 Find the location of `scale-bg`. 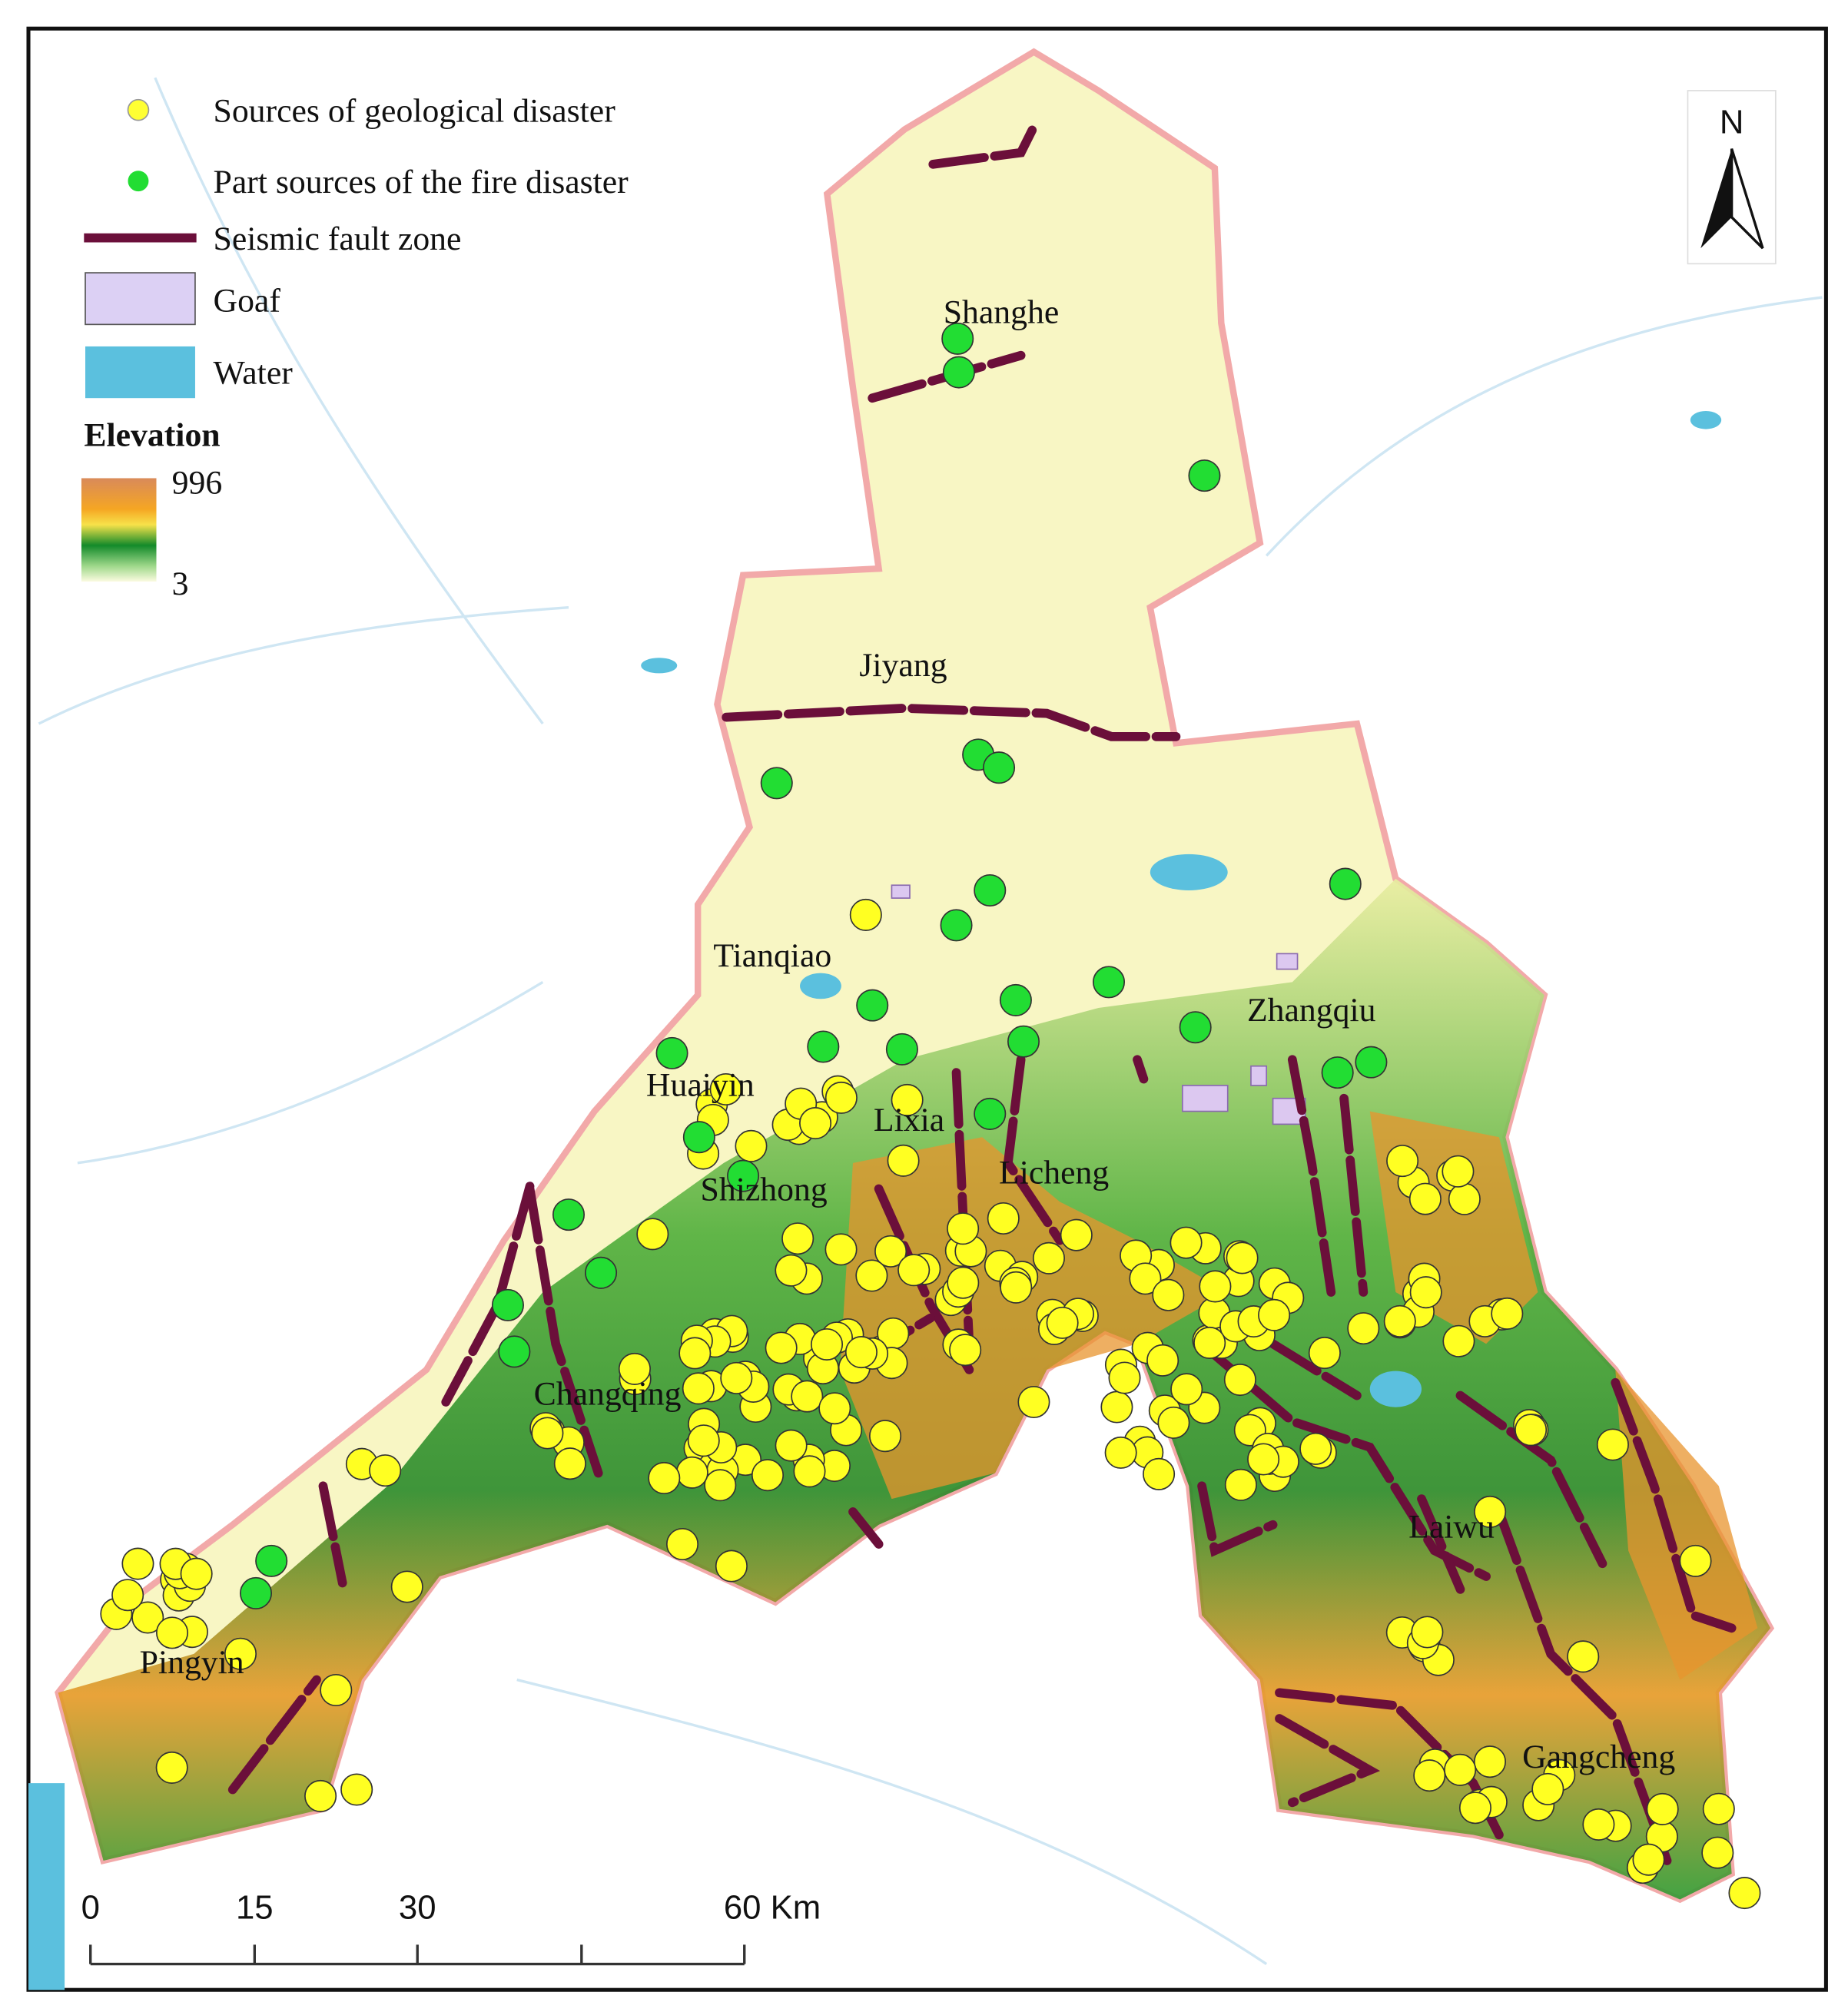

scale-bg is located at coordinates (456, 1928).